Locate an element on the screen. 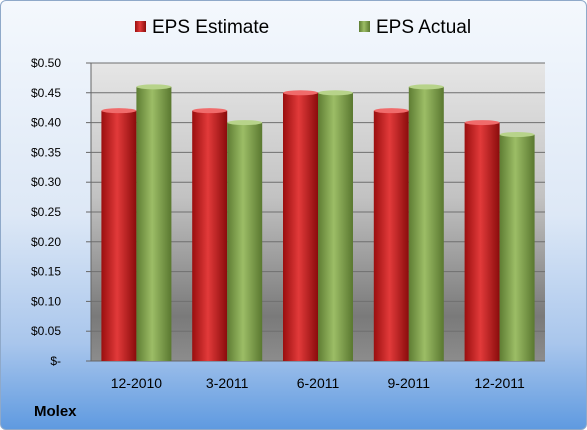 This screenshot has width=587, height=430. legend-label: EPS Estimate is located at coordinates (210, 27).